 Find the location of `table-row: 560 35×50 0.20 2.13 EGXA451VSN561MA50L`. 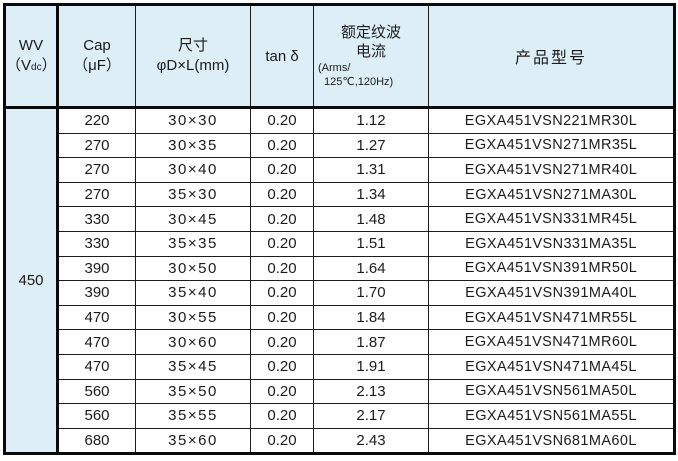

table-row: 560 35×50 0.20 2.13 EGXA451VSN561MA50L is located at coordinates (340, 391).